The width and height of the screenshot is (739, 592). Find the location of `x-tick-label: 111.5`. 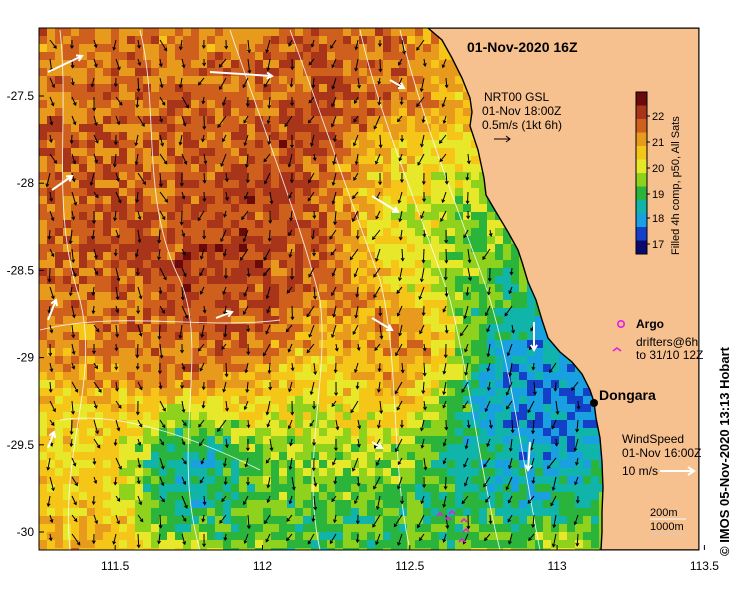

x-tick-label: 111.5 is located at coordinates (115, 566).